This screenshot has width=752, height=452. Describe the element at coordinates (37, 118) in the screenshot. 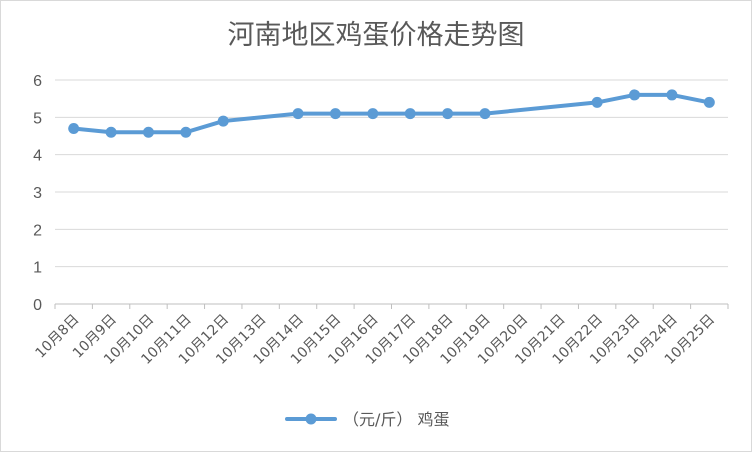

I see `y-tick-label: 5` at that location.